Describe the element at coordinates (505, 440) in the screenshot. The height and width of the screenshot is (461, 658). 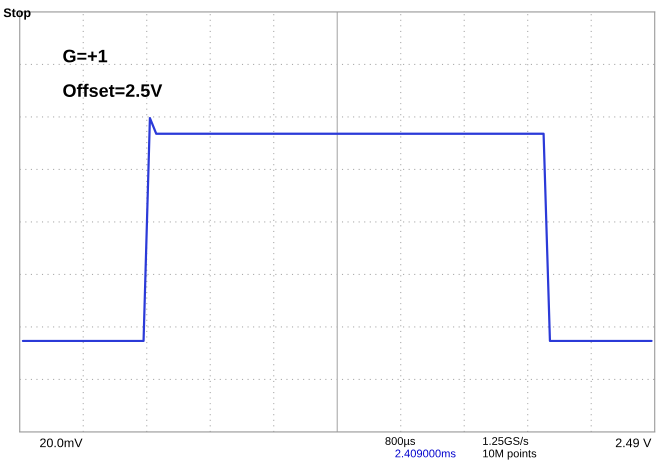
I see `text: 1.25GS/s` at that location.